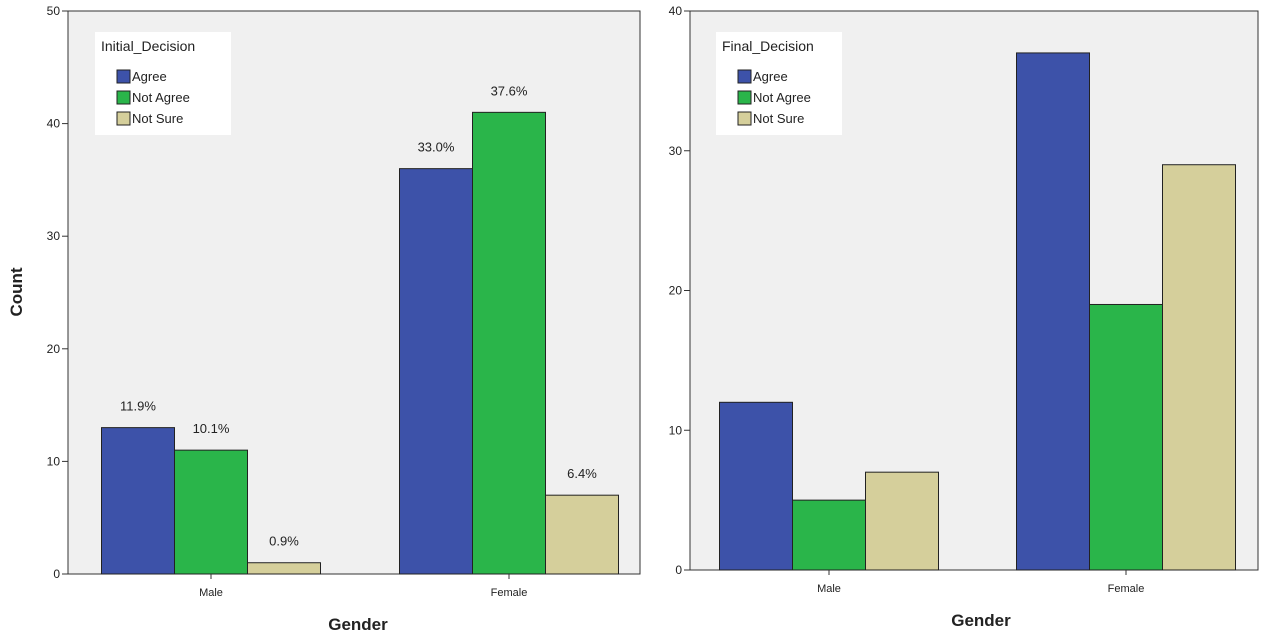 The image size is (1264, 634). What do you see at coordinates (436, 147) in the screenshot?
I see `data-label: 33.0%` at bounding box center [436, 147].